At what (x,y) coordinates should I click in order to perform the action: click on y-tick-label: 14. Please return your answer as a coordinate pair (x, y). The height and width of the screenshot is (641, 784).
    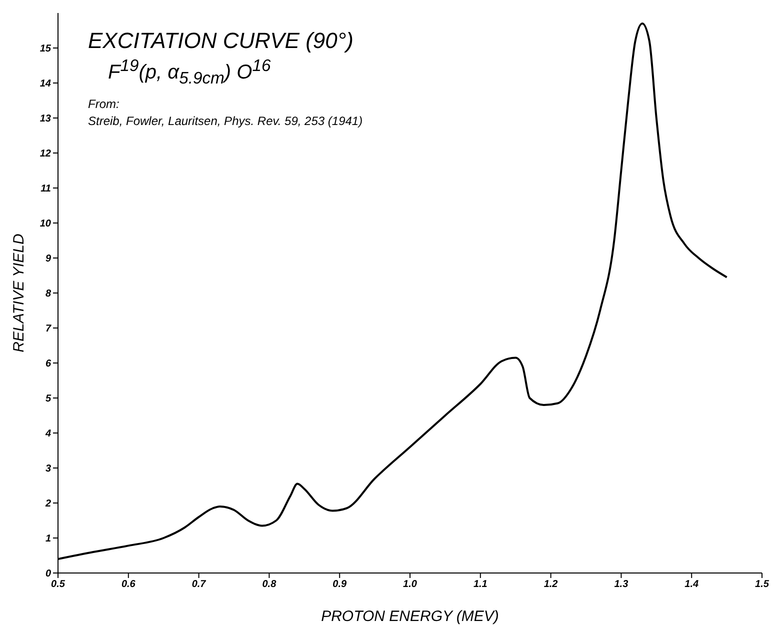
    Looking at the image, I should click on (46, 84).